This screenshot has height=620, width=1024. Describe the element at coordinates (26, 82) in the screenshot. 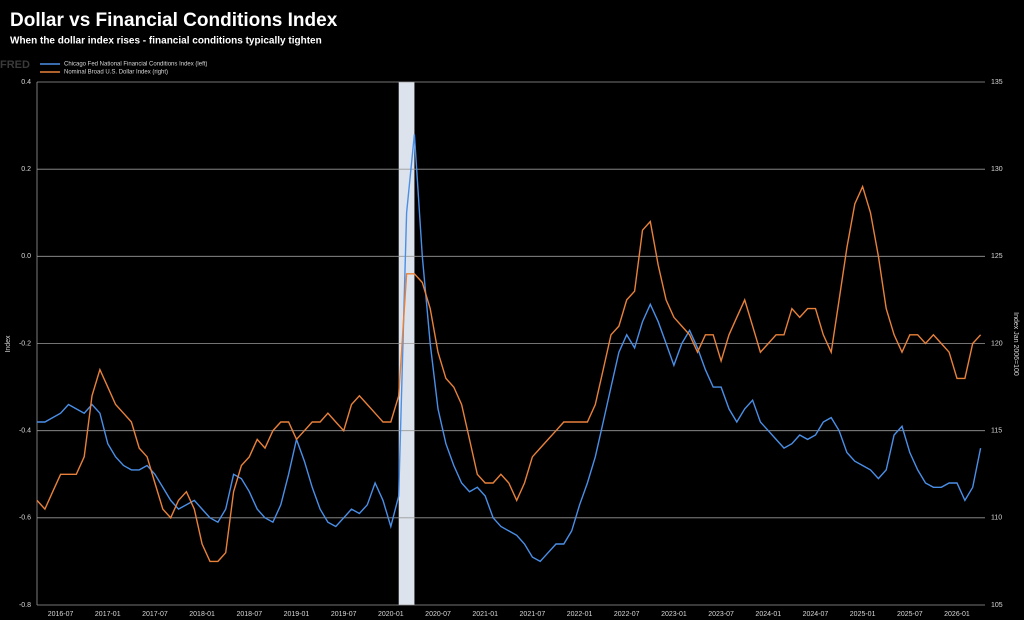

I see `y-tick-label: 0.4` at that location.